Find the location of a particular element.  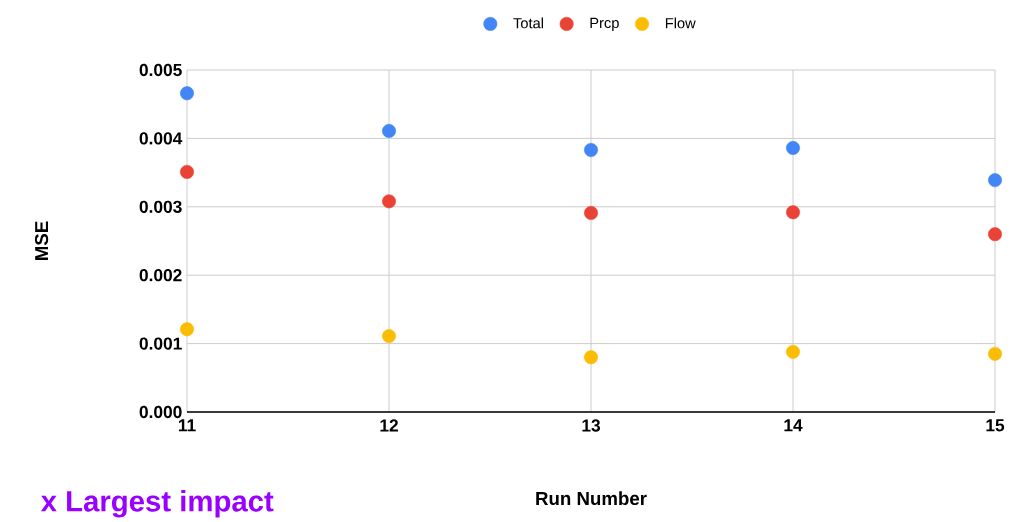

y-axis-title: MSE is located at coordinates (41, 240).